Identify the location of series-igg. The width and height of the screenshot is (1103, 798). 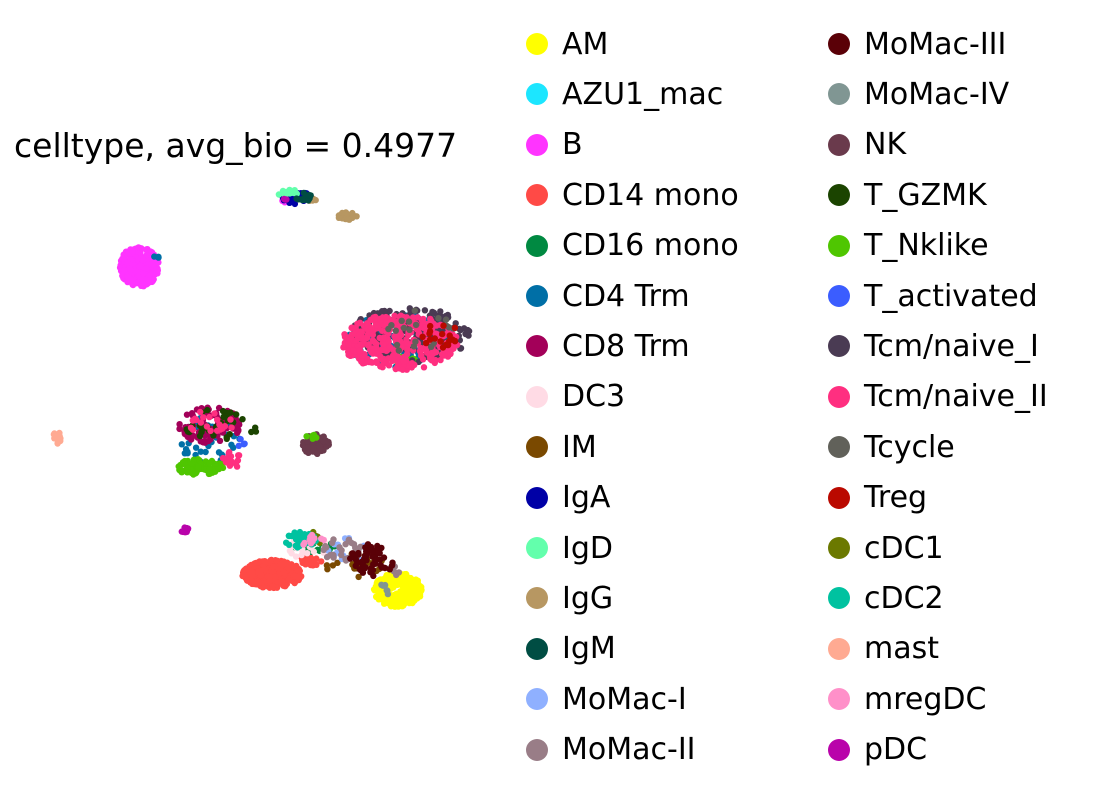
(333, 209).